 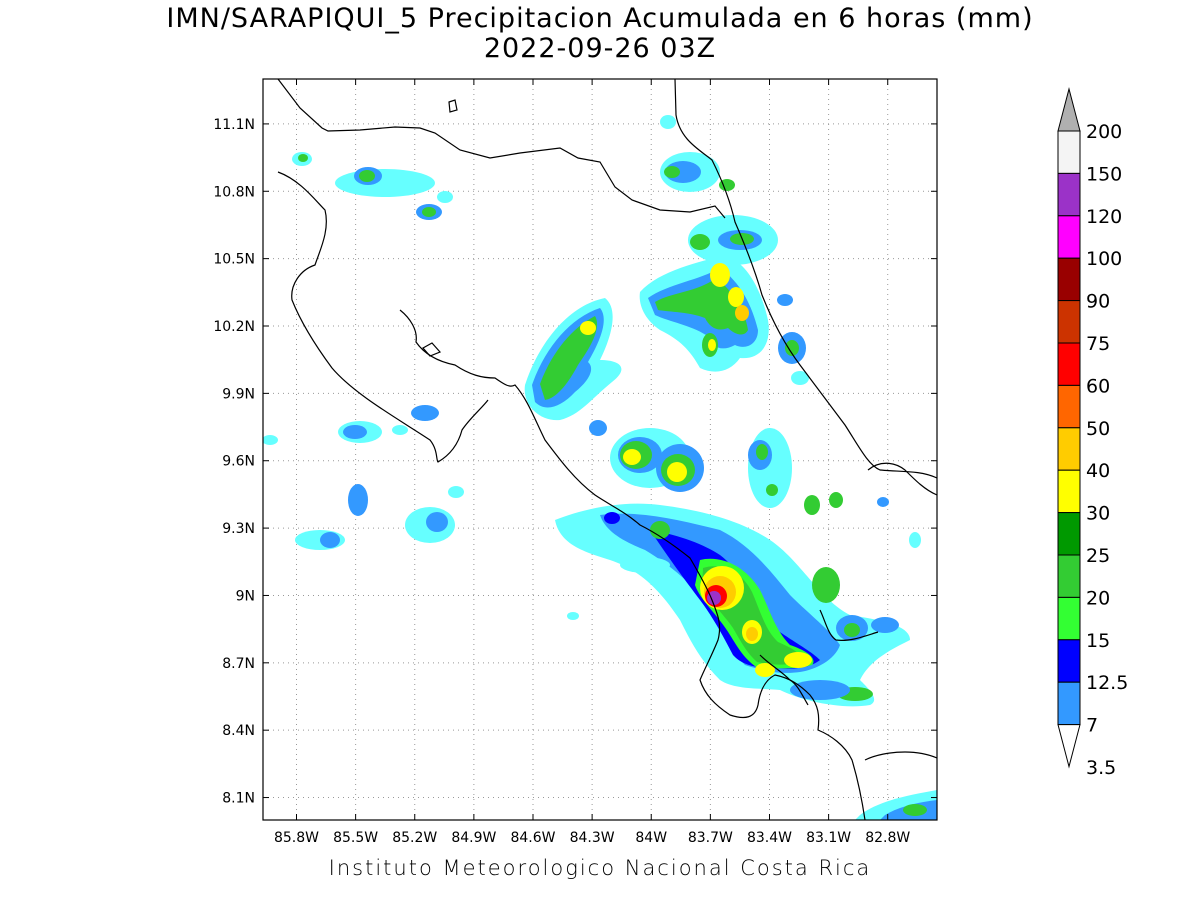 What do you see at coordinates (238, 799) in the screenshot?
I see `y-tick-label: 8.1N` at bounding box center [238, 799].